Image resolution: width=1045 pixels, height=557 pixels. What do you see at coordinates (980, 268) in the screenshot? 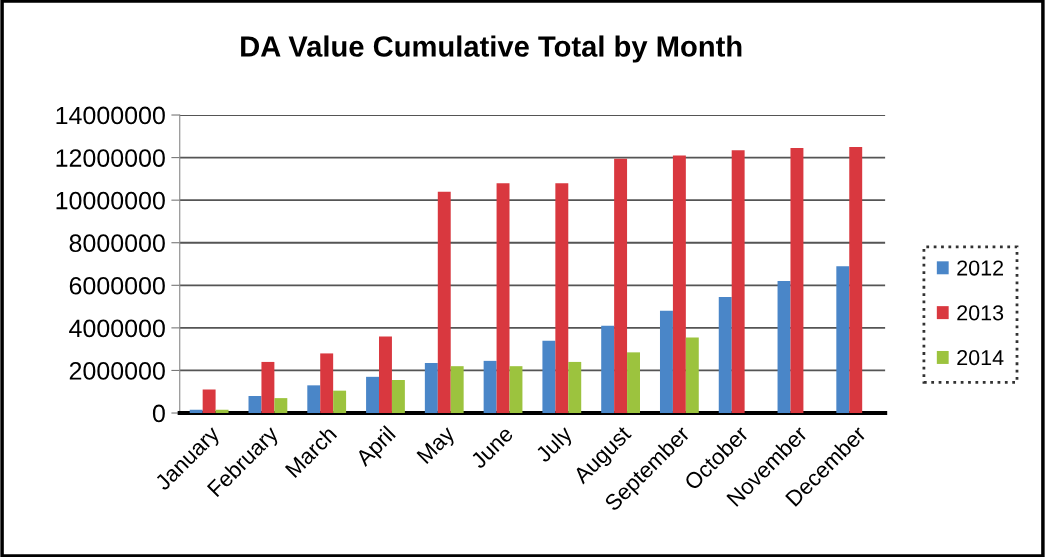
I see `legend-label: 2012` at bounding box center [980, 268].